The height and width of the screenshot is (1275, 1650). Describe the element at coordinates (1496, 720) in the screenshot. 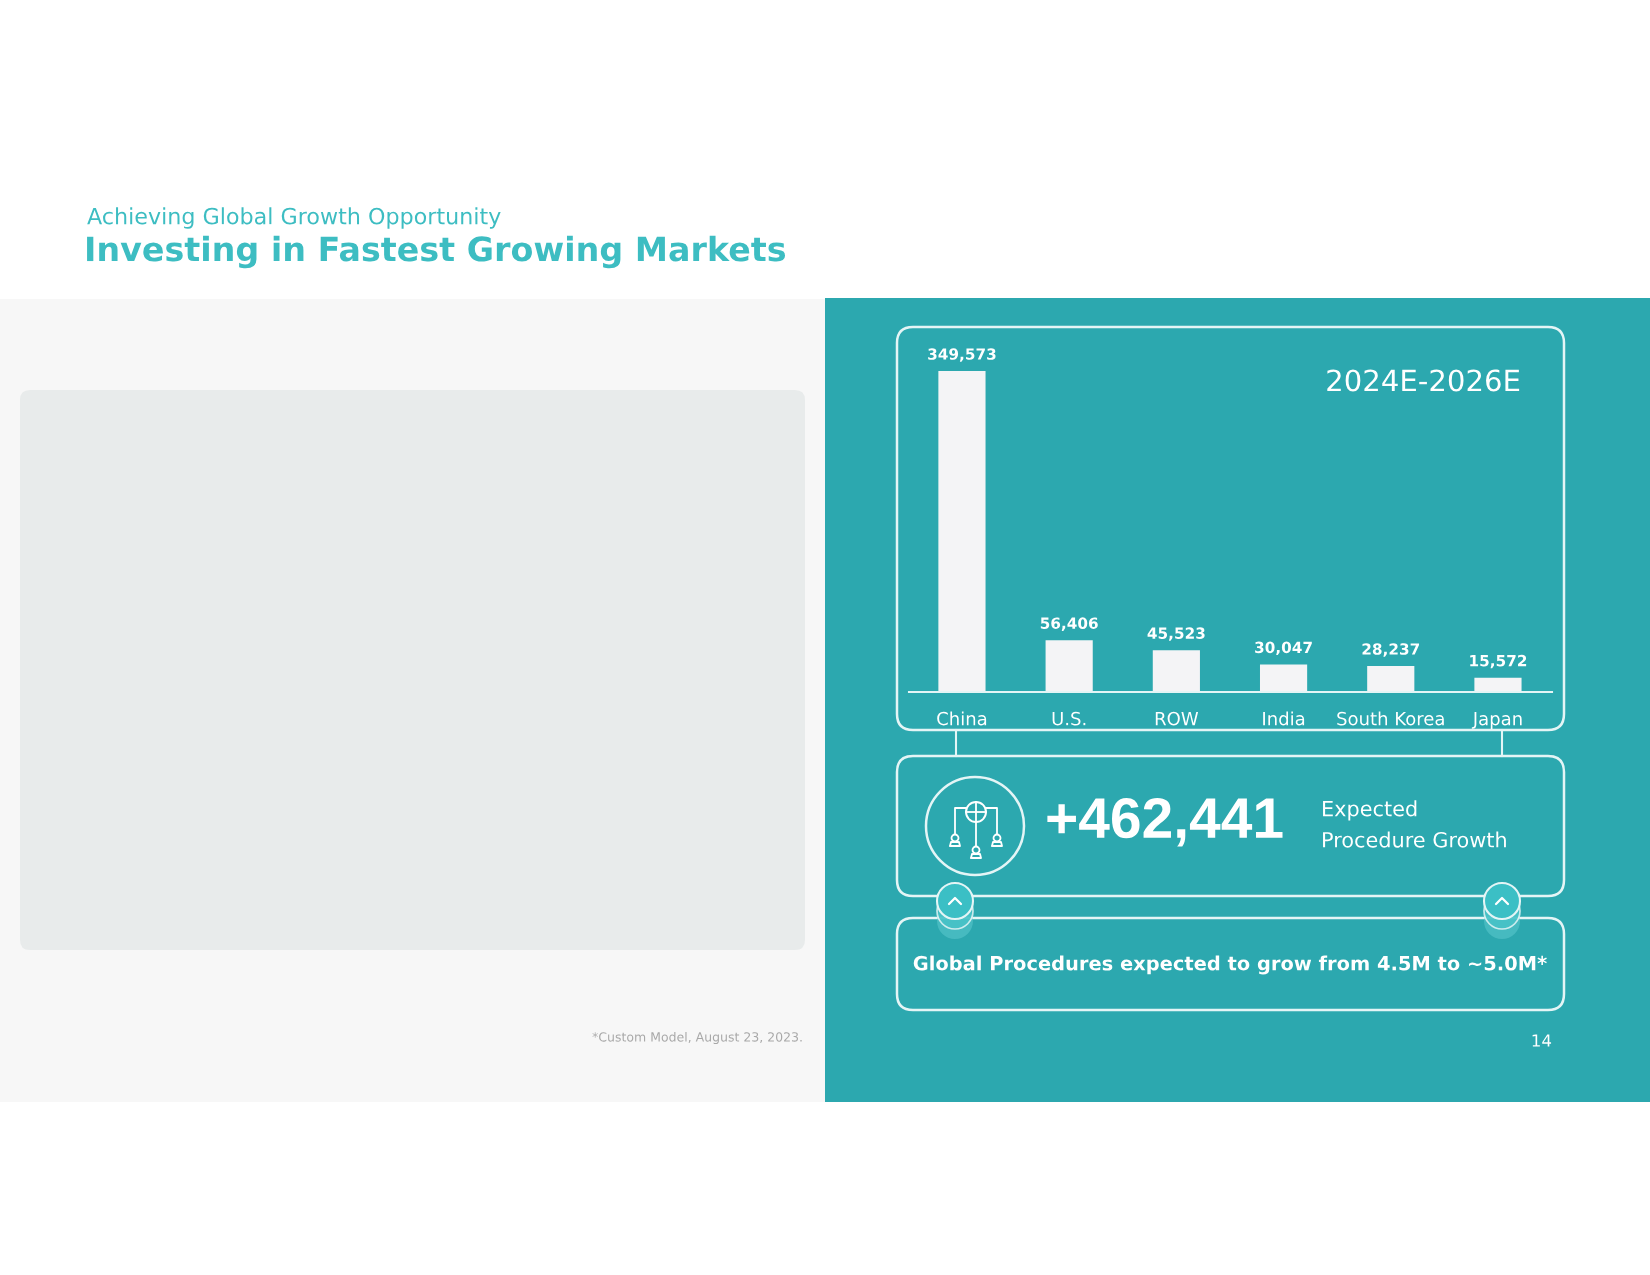

I see `x-tick-label: Japan` at that location.